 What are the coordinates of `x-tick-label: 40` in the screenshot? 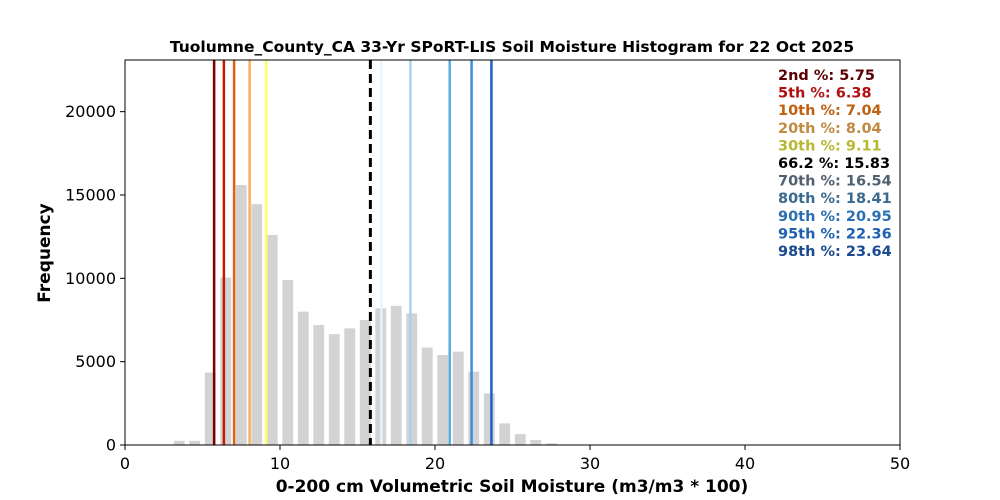 It's located at (745, 463).